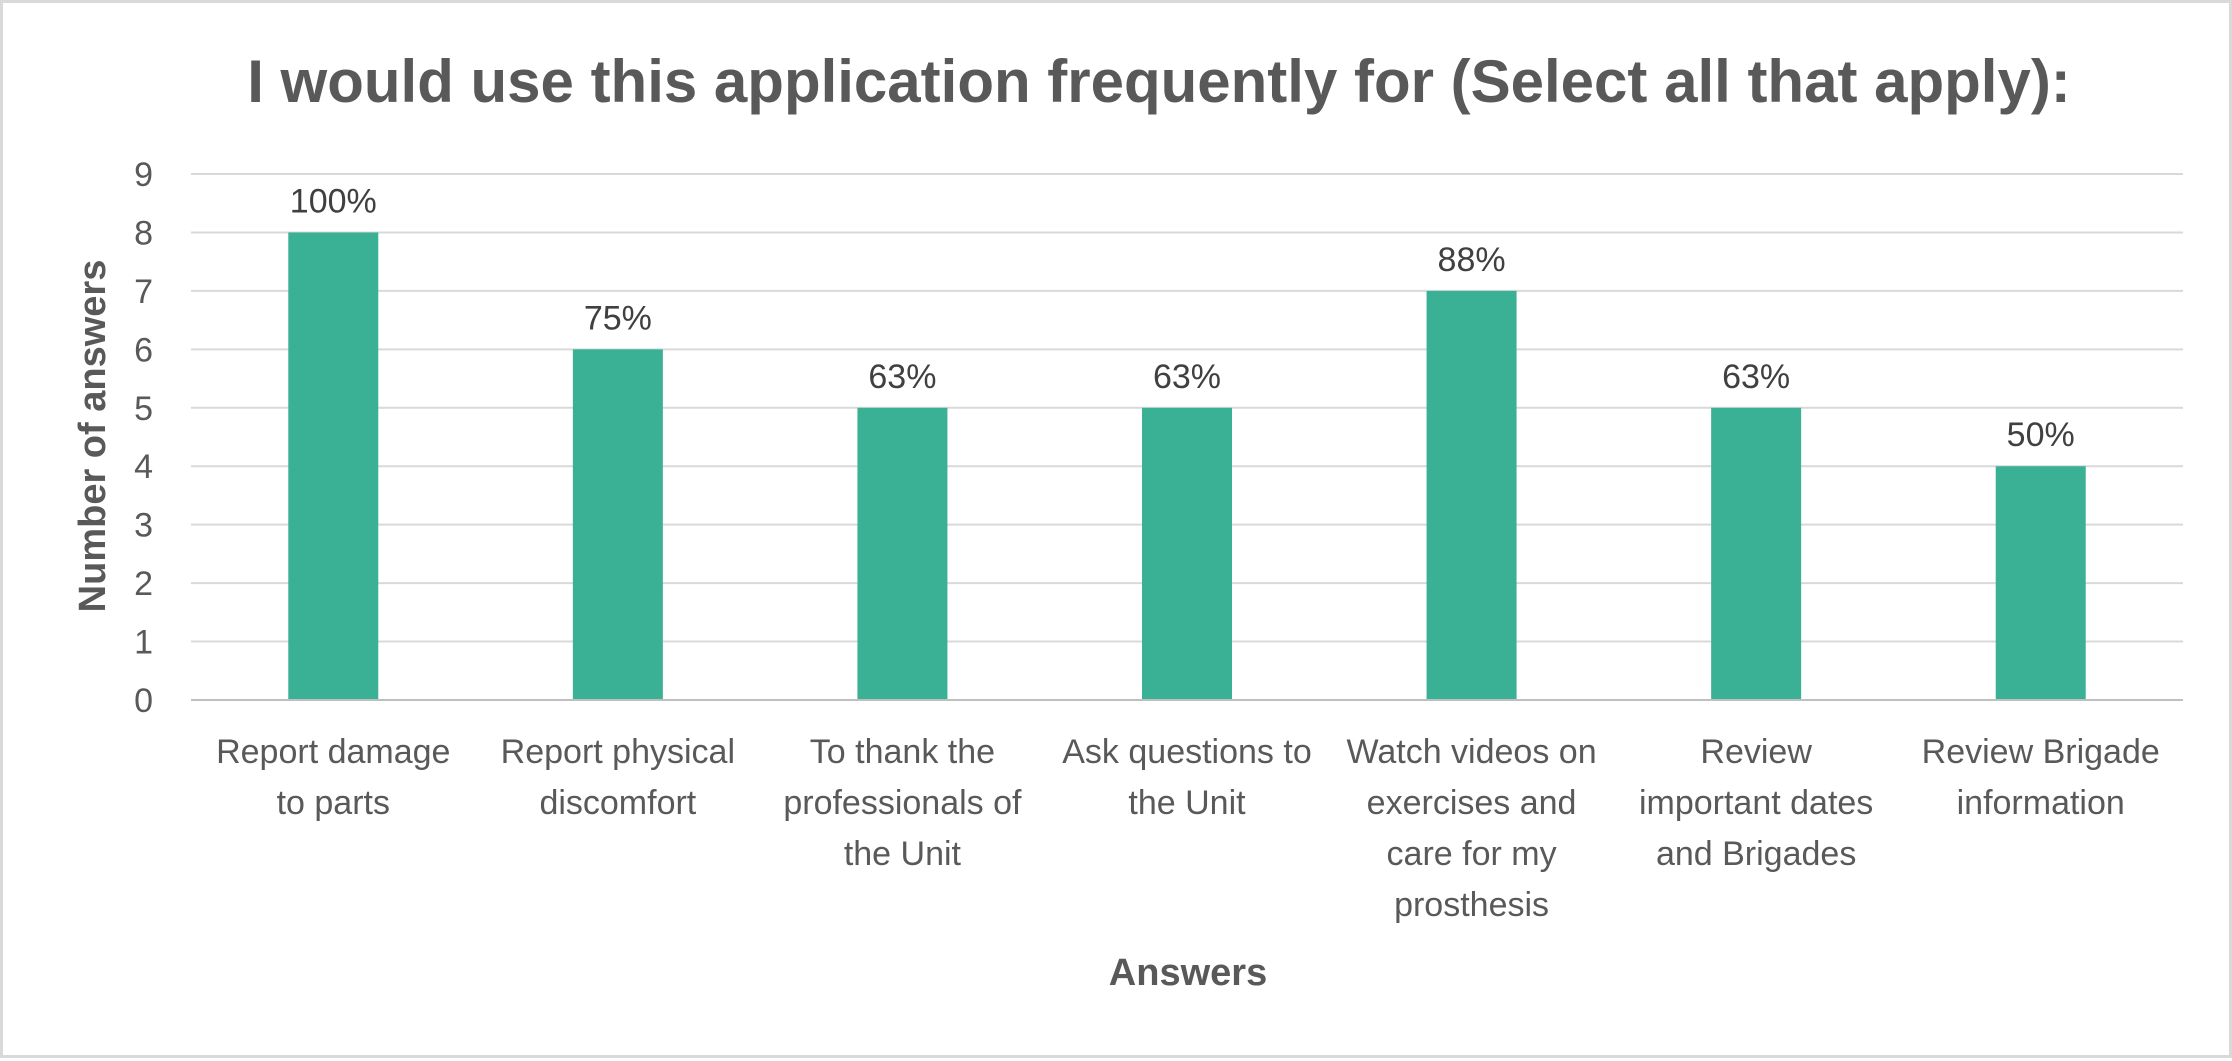  I want to click on category-label: To thank the professionals of the Unit, so click(902, 803).